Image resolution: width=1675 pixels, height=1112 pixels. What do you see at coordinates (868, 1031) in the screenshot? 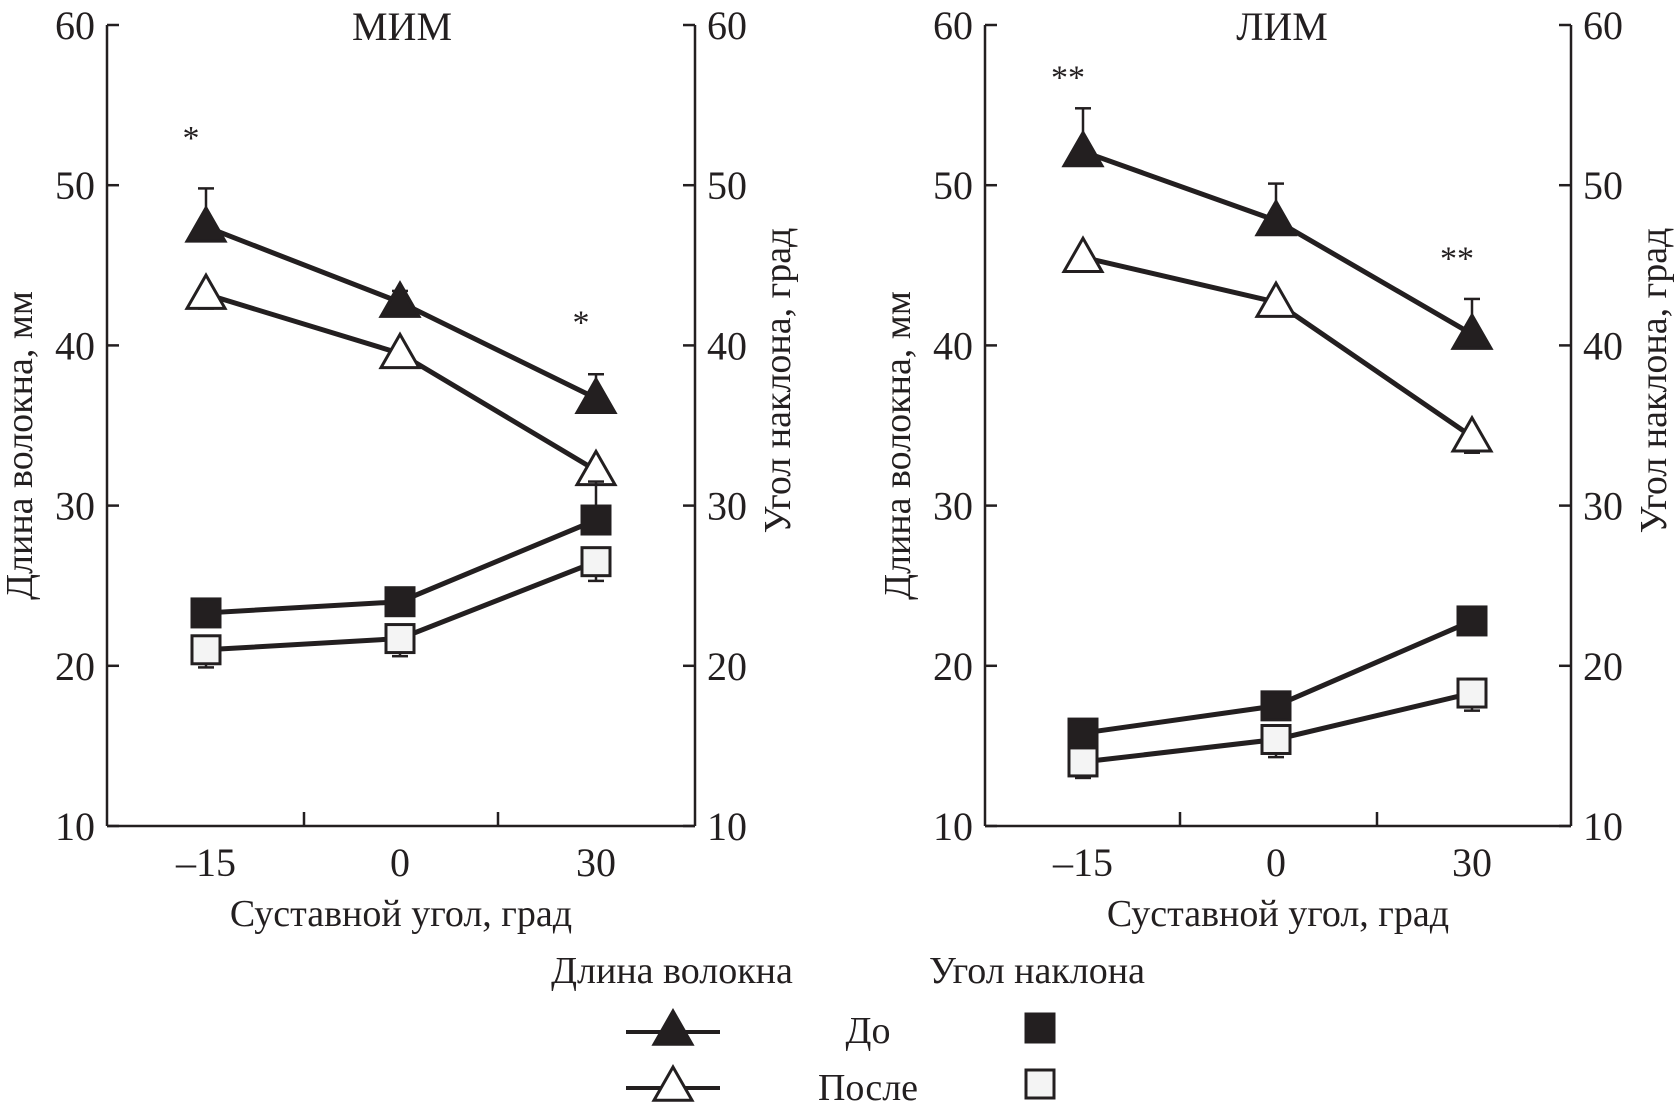
I see `legend-label-before: До` at bounding box center [868, 1031].